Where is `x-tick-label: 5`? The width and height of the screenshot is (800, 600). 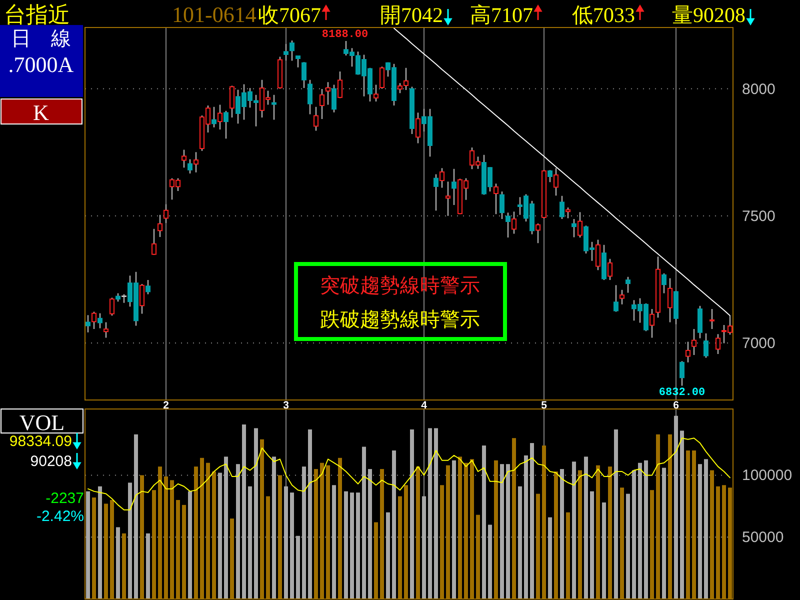
x-tick-label: 5 is located at coordinates (544, 406).